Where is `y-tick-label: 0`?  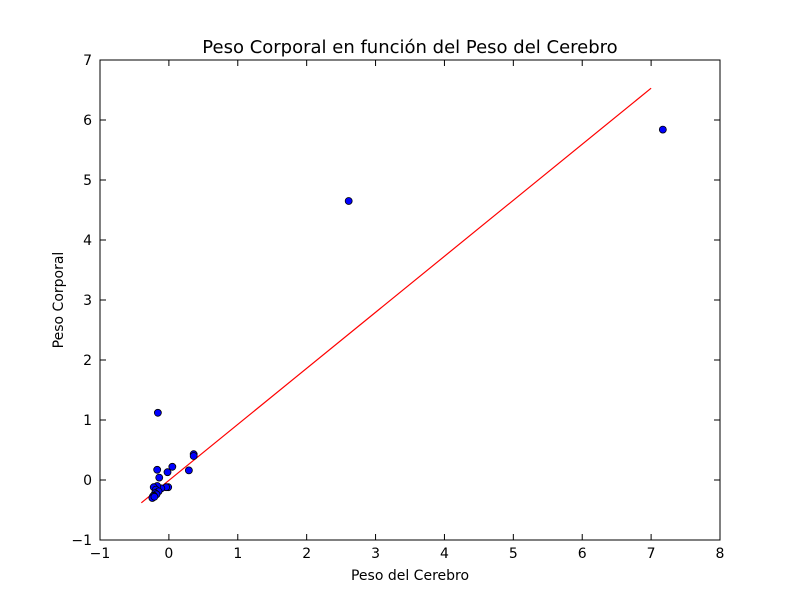
y-tick-label: 0 is located at coordinates (87, 481).